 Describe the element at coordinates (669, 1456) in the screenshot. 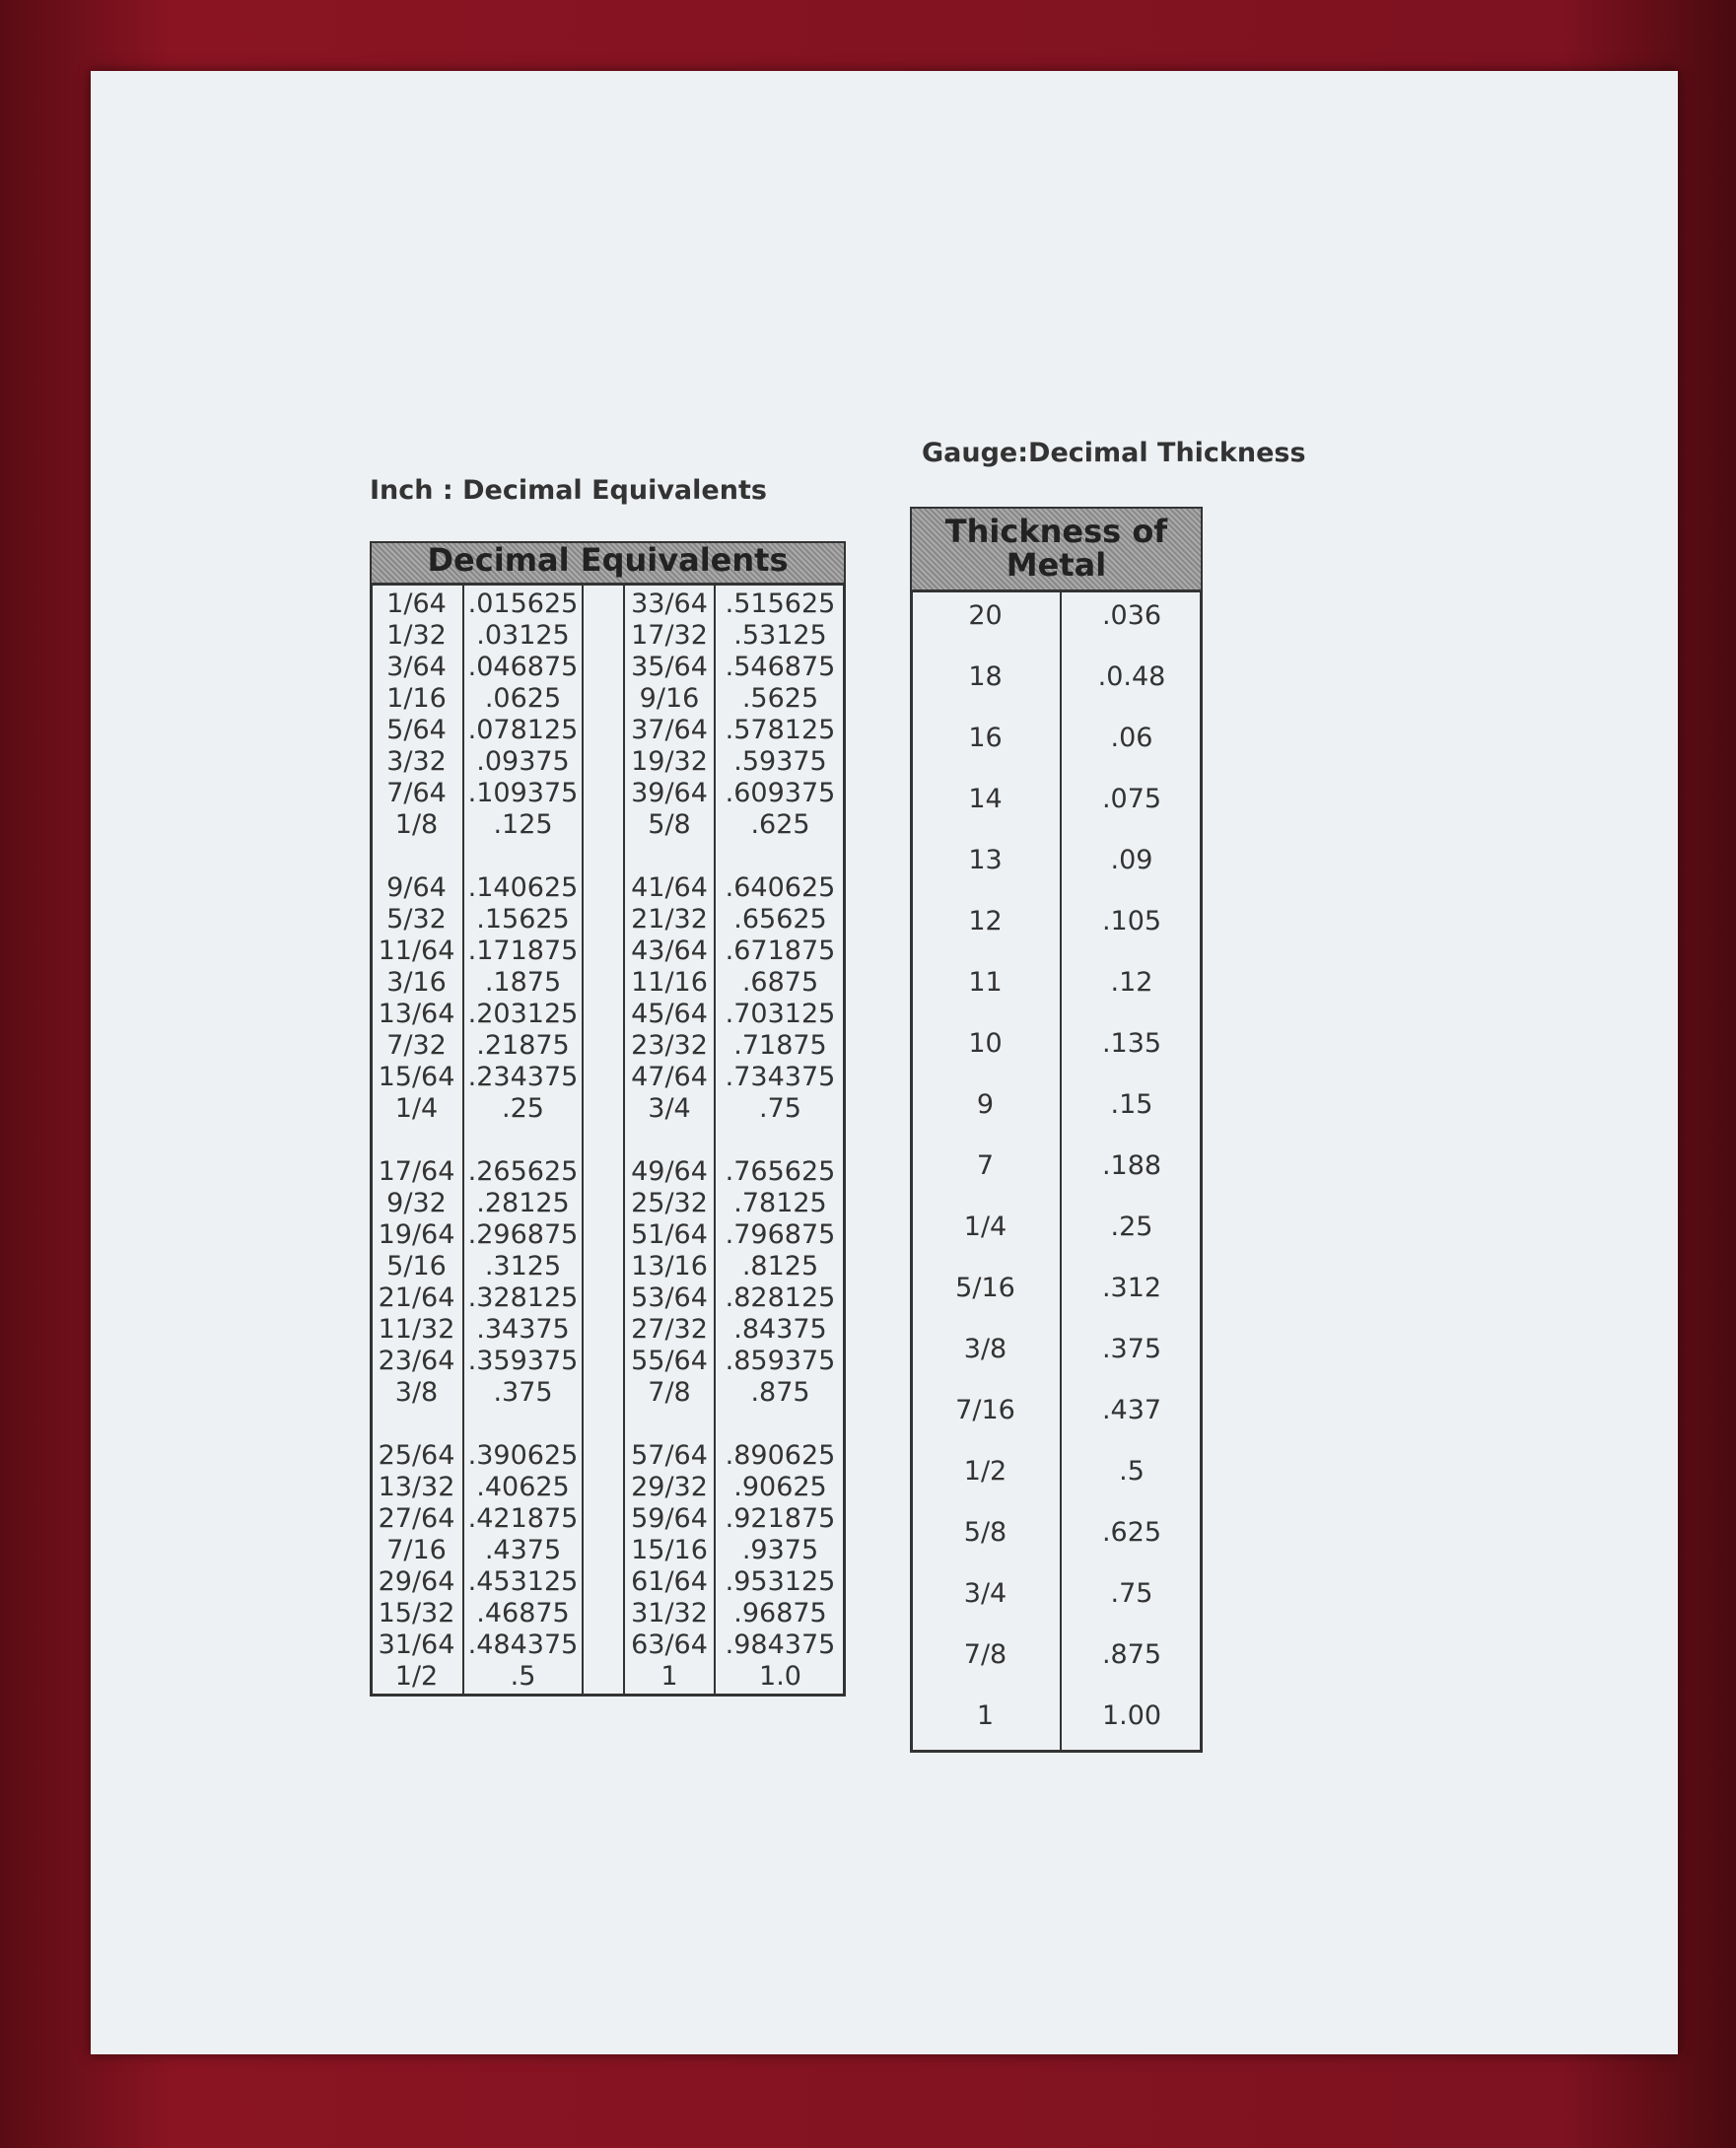

I see `fraction: 57/64` at that location.